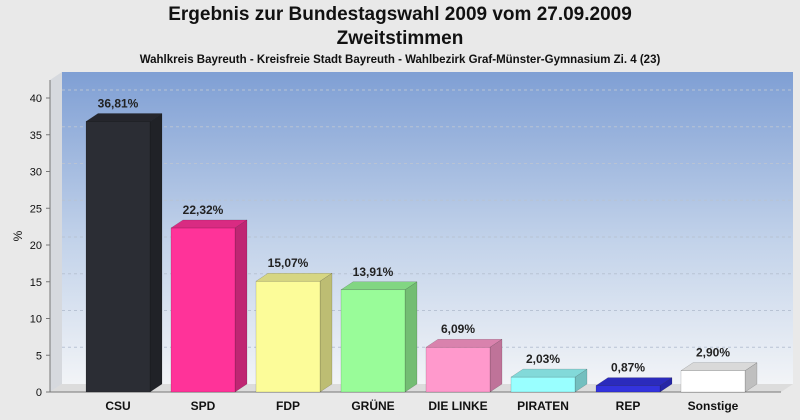 Image resolution: width=800 pixels, height=420 pixels. Describe the element at coordinates (543, 359) in the screenshot. I see `value-label: 2,03%` at that location.